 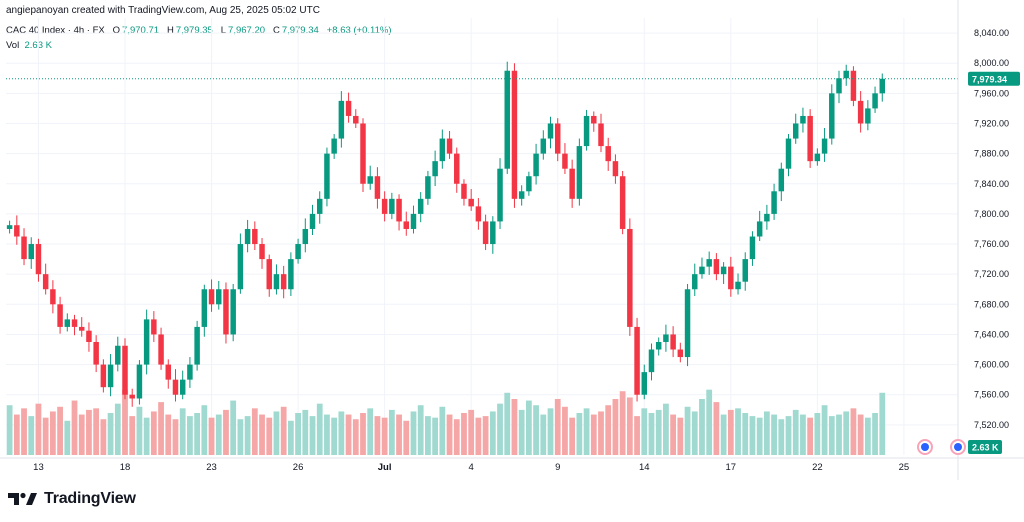 I want to click on last-price-label: 7,979.34, so click(x=989, y=79).